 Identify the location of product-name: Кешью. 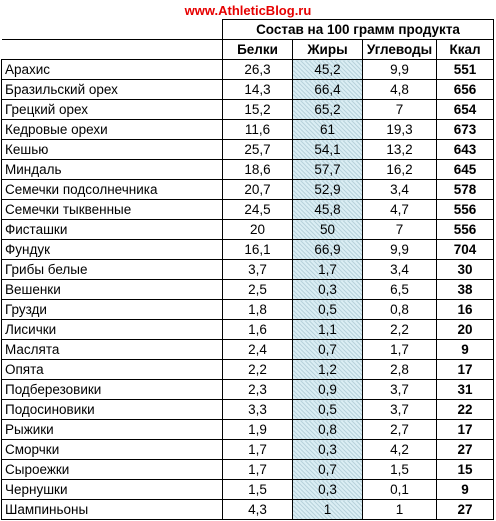
(112, 149).